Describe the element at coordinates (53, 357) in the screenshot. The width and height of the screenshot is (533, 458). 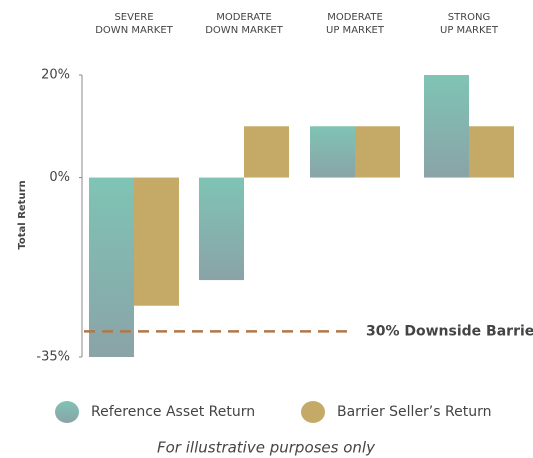
I see `y-tick-label: -35%` at that location.